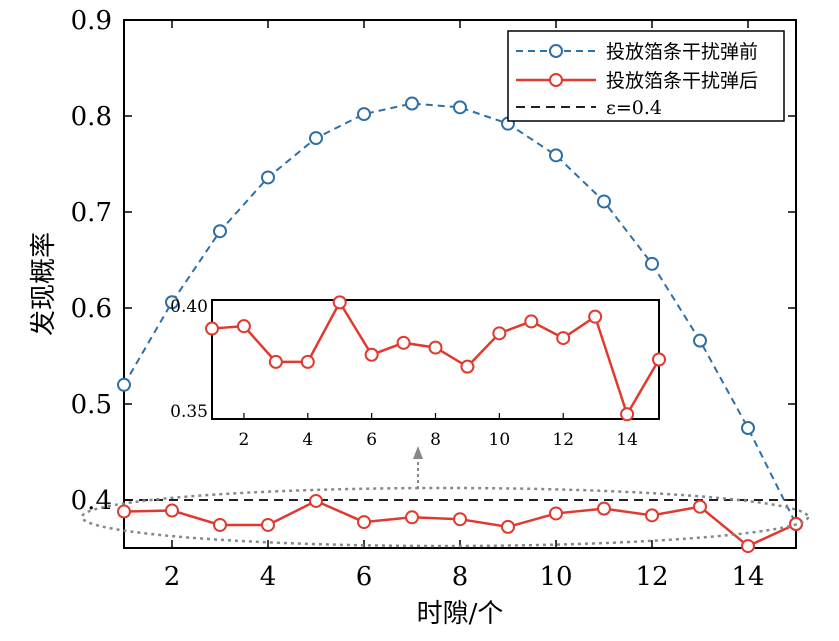 The width and height of the screenshot is (839, 641). What do you see at coordinates (651, 577) in the screenshot?
I see `x-tick-label: 12` at bounding box center [651, 577].